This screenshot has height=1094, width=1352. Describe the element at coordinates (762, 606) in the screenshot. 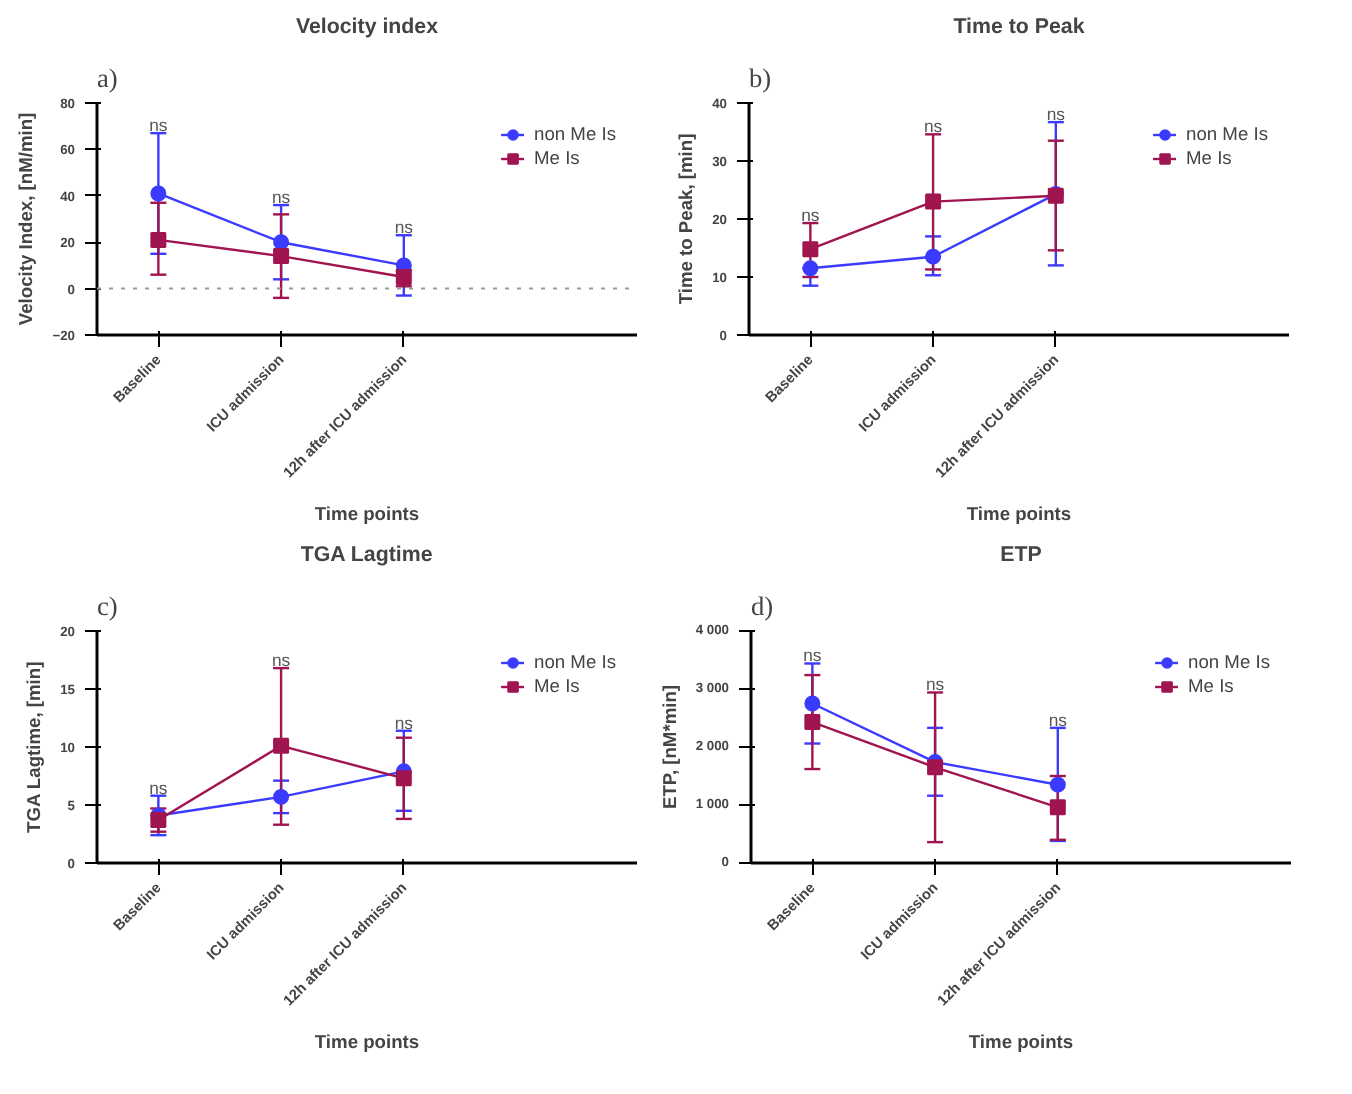

I see `text: d)` at that location.